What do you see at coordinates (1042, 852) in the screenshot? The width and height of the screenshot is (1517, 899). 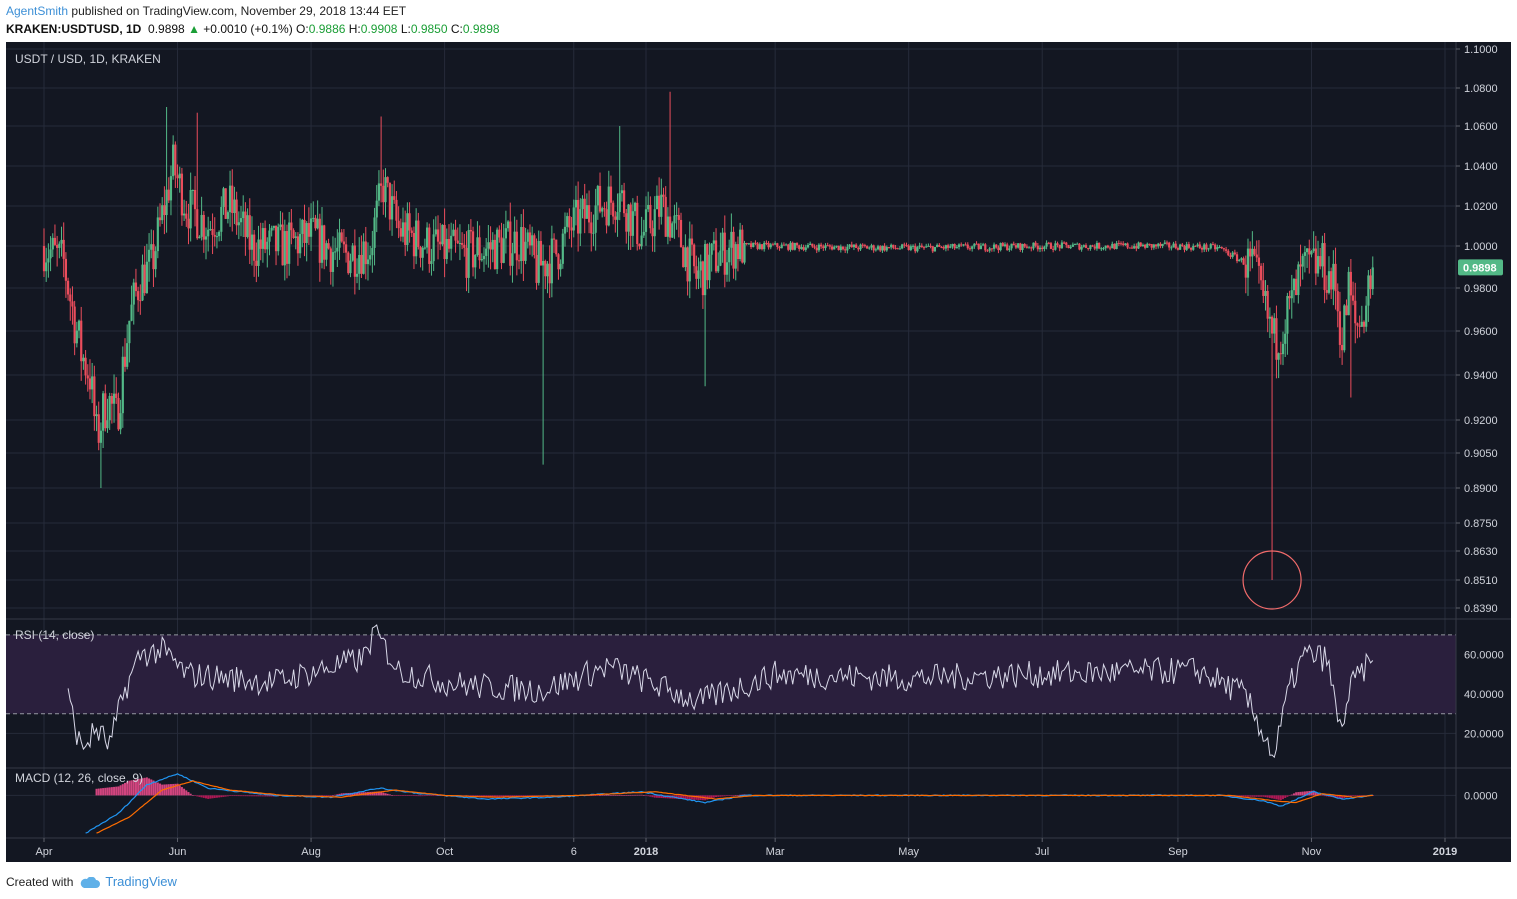 I see `time-axis-label: Jul` at bounding box center [1042, 852].